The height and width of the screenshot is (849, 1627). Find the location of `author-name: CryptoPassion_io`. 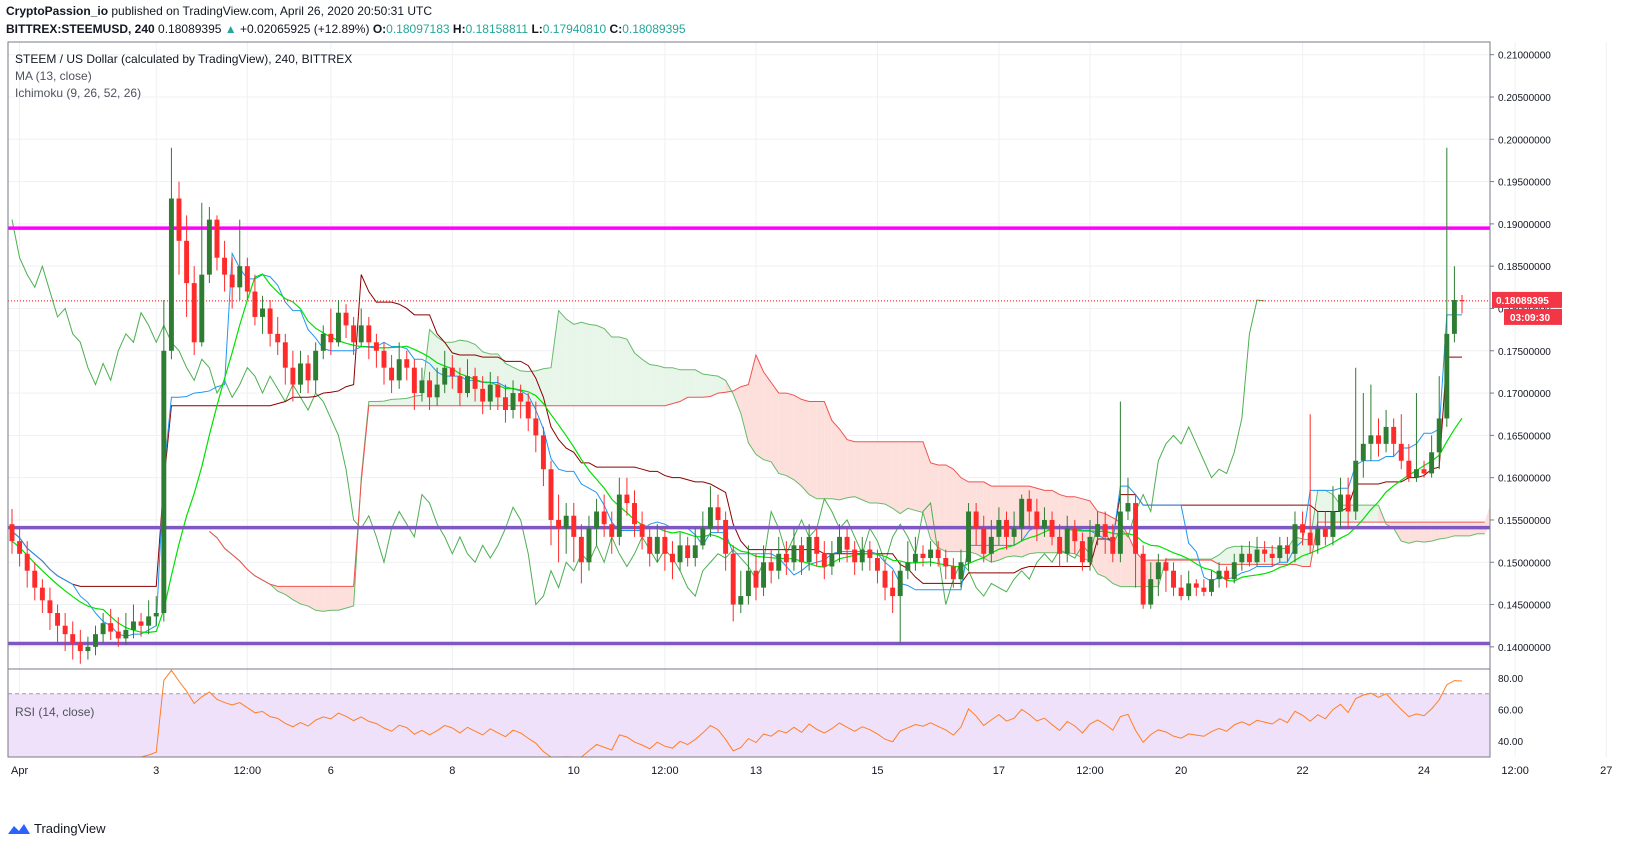

author-name: CryptoPassion_io is located at coordinates (57, 11).